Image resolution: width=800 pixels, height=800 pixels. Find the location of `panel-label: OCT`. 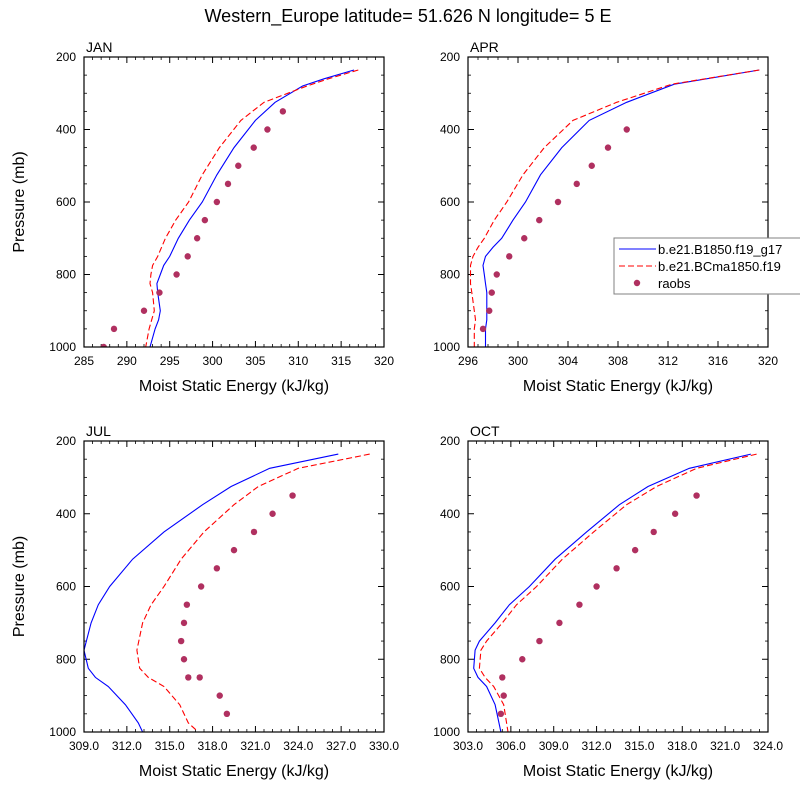

panel-label: OCT is located at coordinates (485, 431).